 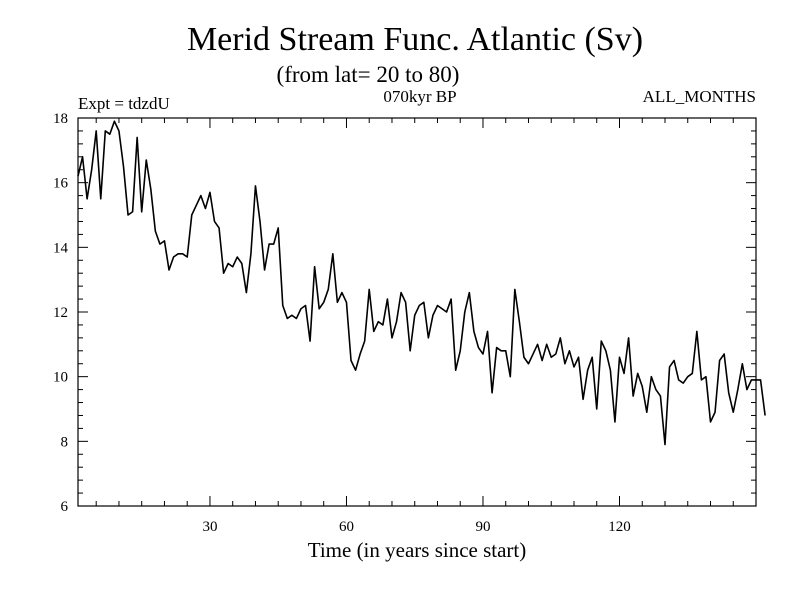 What do you see at coordinates (65, 507) in the screenshot?
I see `y-tick-label: 6` at bounding box center [65, 507].